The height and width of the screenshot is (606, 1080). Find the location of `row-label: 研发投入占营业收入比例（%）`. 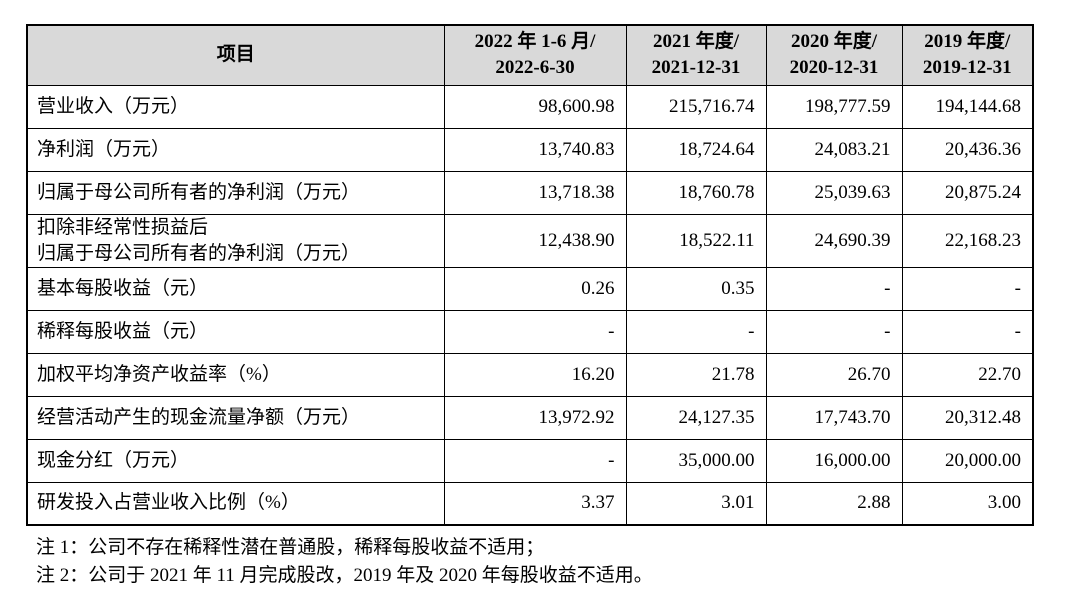

row-label: 研发投入占营业收入比例（%） is located at coordinates (235, 503).